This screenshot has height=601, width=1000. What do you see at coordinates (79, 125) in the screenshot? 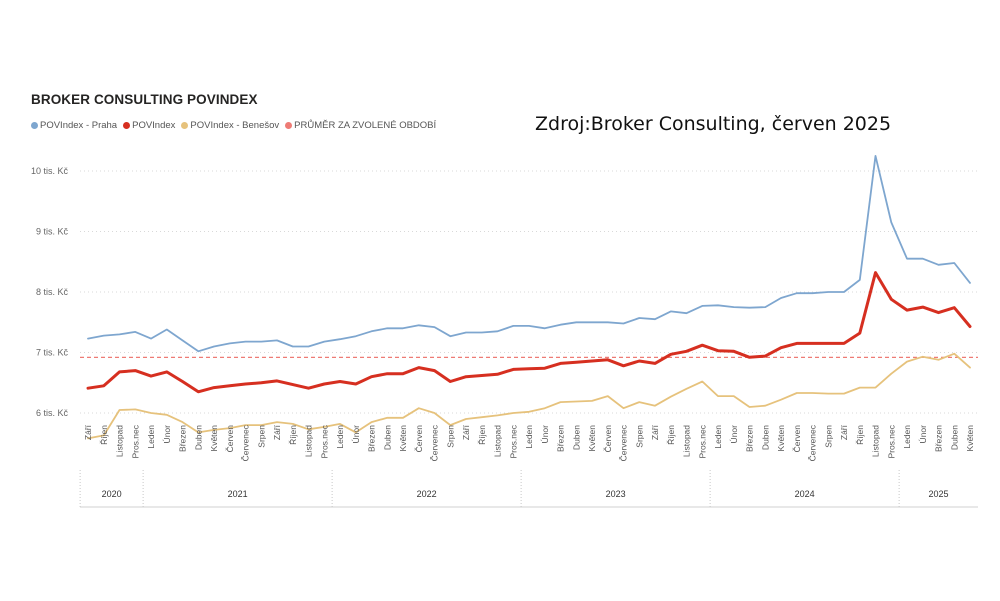
I see `legend-label: POVIndex - Praha` at bounding box center [79, 125].